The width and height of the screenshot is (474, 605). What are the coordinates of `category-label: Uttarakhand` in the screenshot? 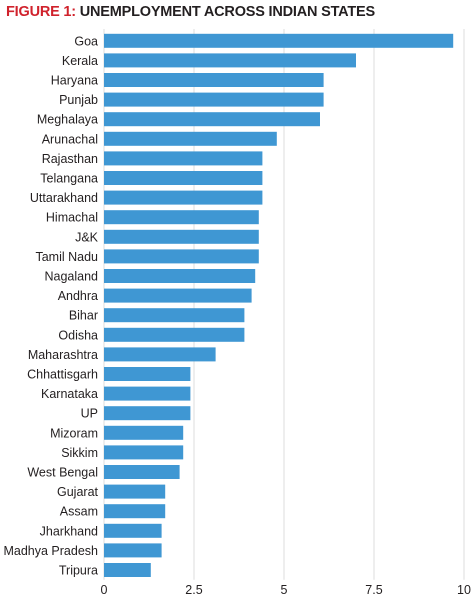 It's located at (64, 198).